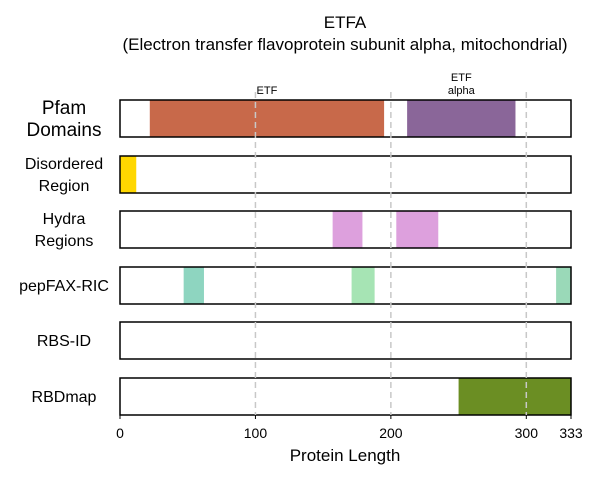  I want to click on track-label-0-line-1: Domains, so click(64, 130).